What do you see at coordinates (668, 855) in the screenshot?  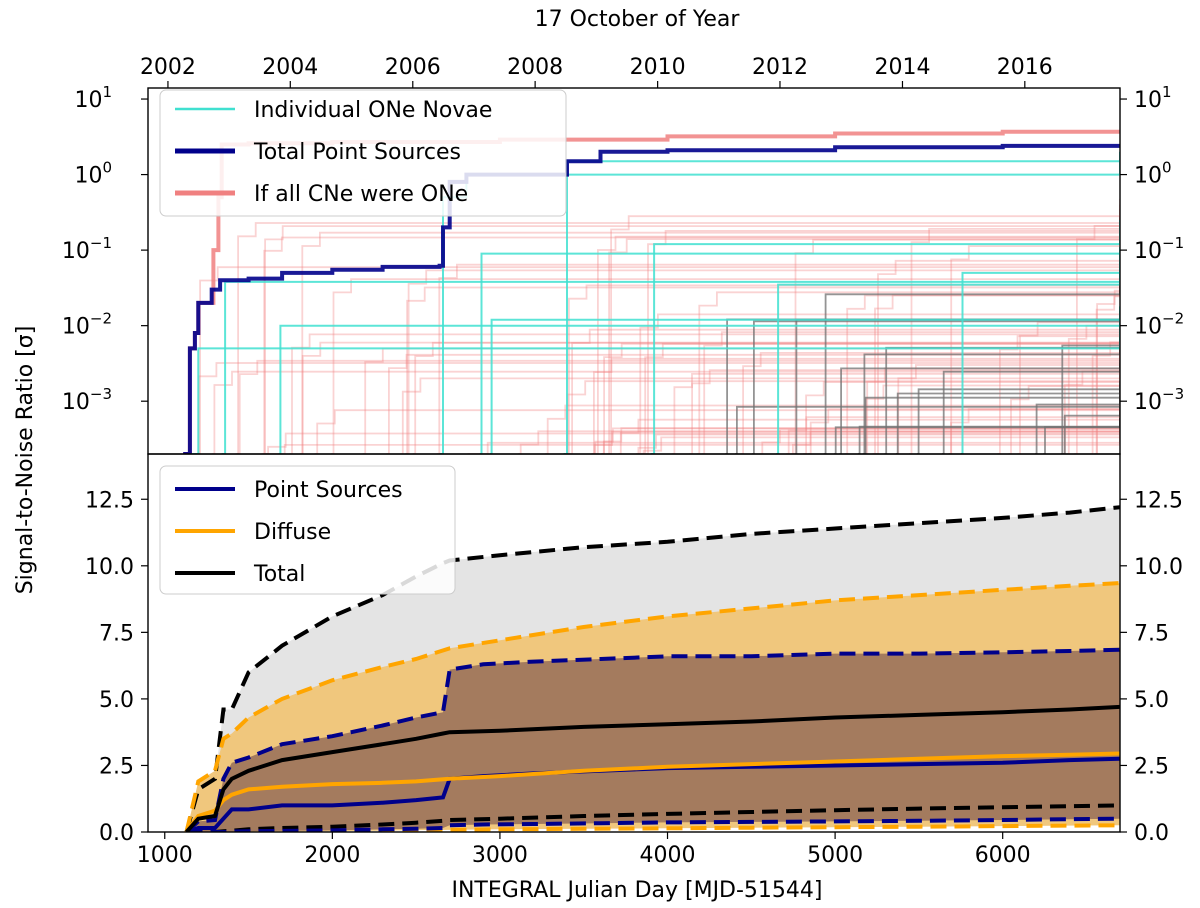 I see `bottom-xtick-label-3: 4000` at bounding box center [668, 855].